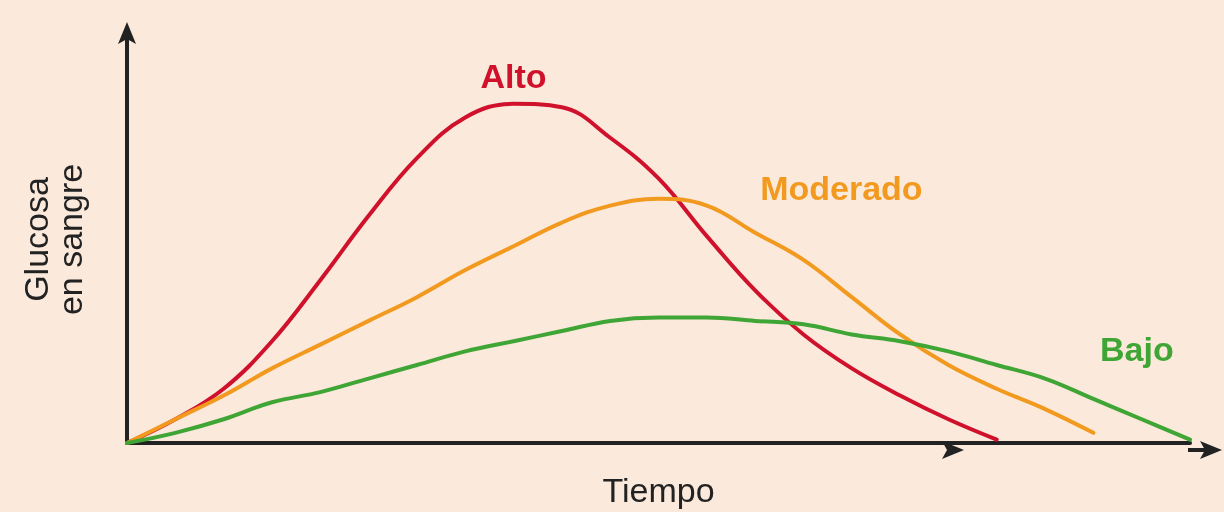  What do you see at coordinates (658, 490) in the screenshot?
I see `x-axis-title: Tiempo` at bounding box center [658, 490].